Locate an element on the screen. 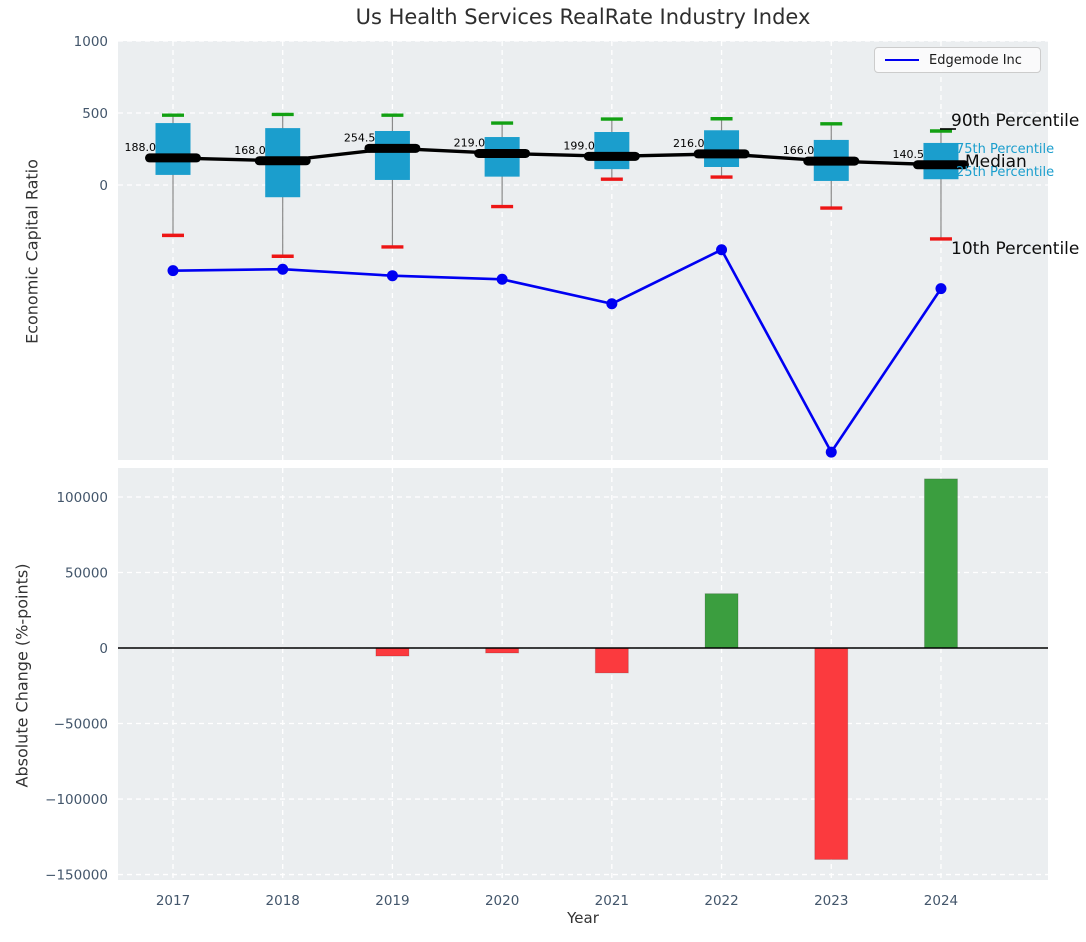 The image size is (1086, 942). svg-text: 100000 is located at coordinates (82, 498).